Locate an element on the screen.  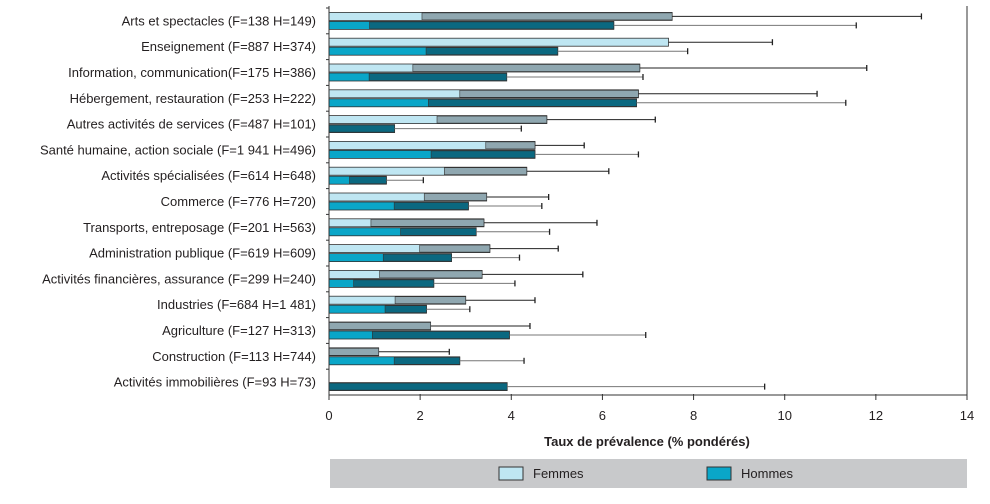
category-label: Agriculture (F=127 H=313) is located at coordinates (239, 330).